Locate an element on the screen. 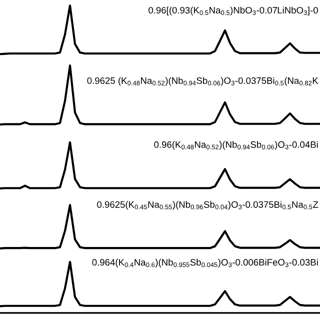 The height and width of the screenshot is (320, 320). text: 0.96[(0.93(K$_{0.5}$Na$_{0.5}$)NbO$_{3}$-0.07LiNbO$_{3}$]-0 is located at coordinates (233, 11).